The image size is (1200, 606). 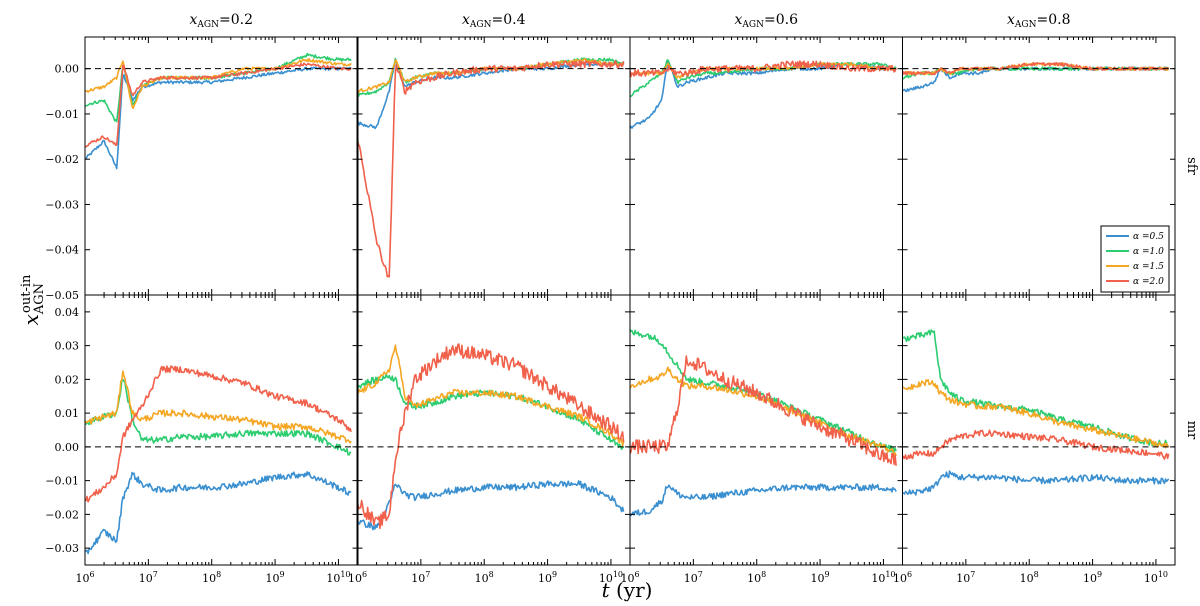 I want to click on series-line-2.0-r0-c1, so click(x=491, y=169).